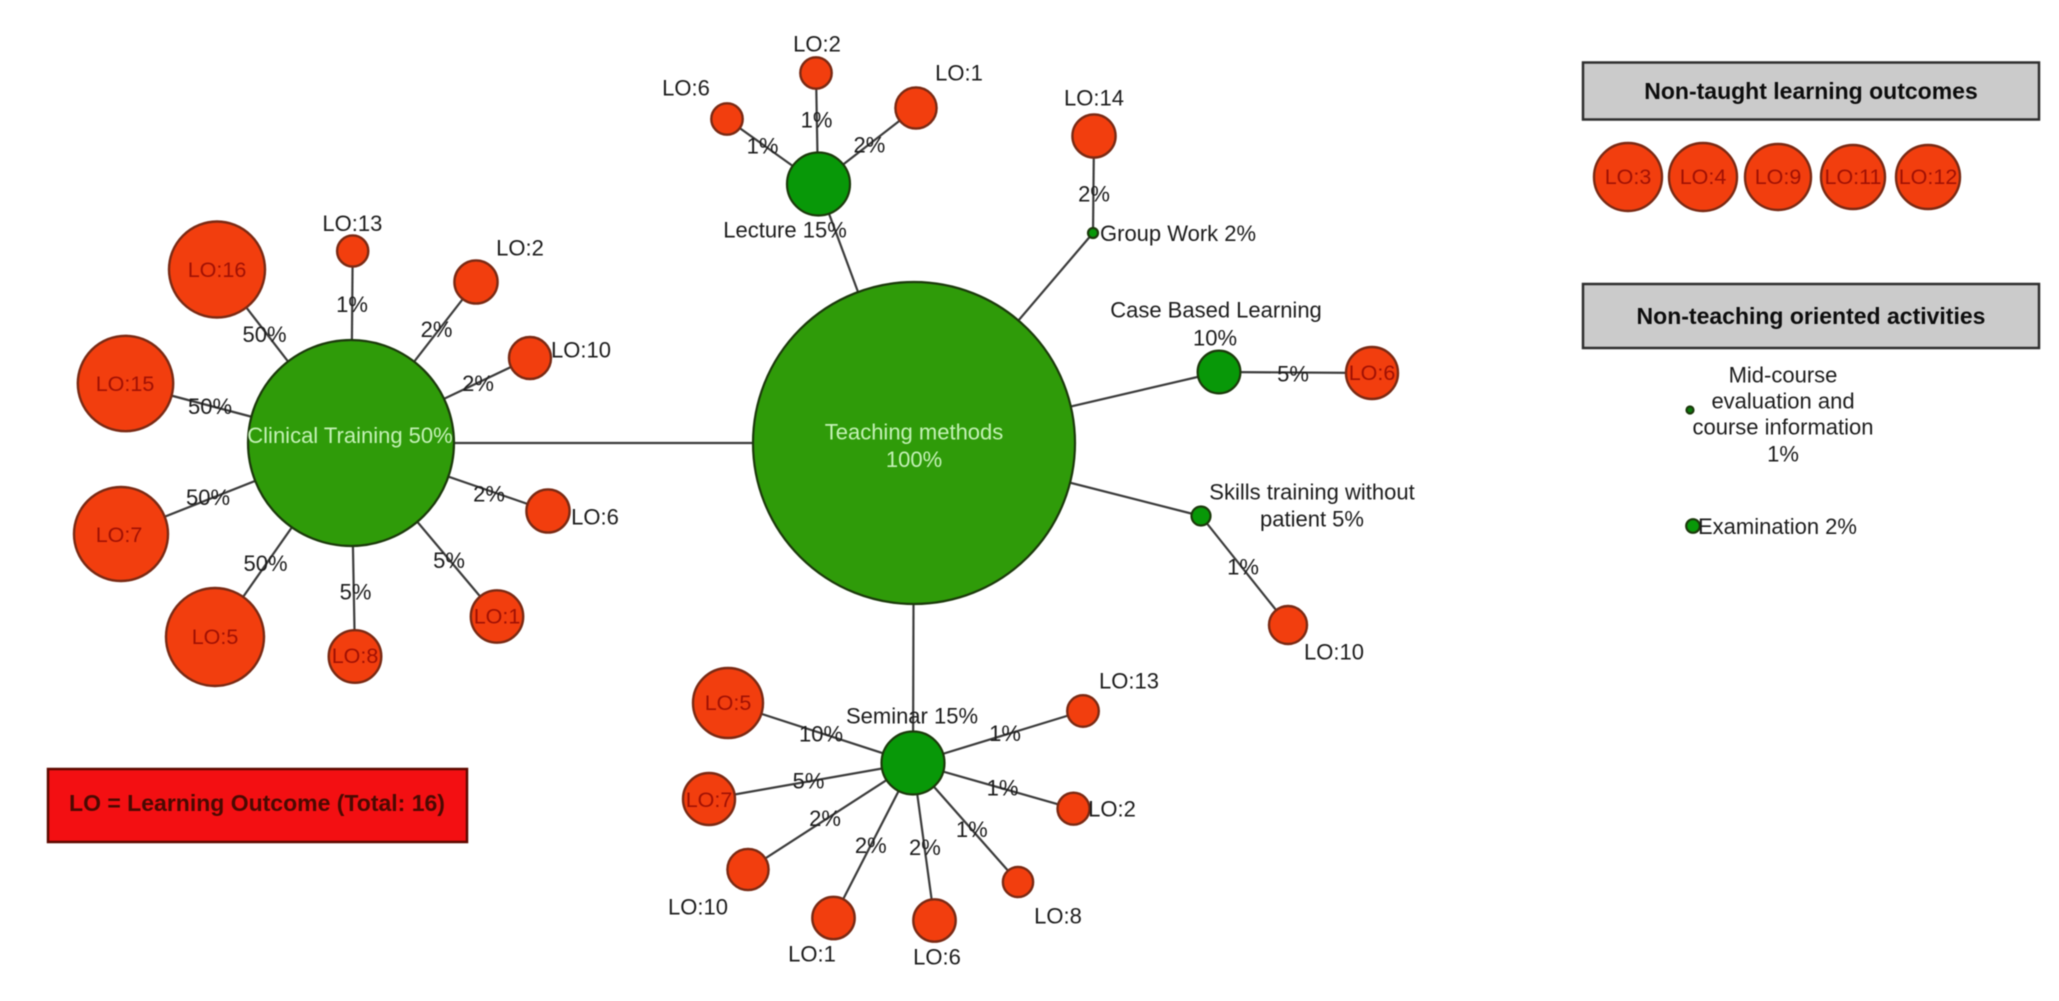  What do you see at coordinates (1928, 177) in the screenshot?
I see `svg-text: LO:12` at bounding box center [1928, 177].